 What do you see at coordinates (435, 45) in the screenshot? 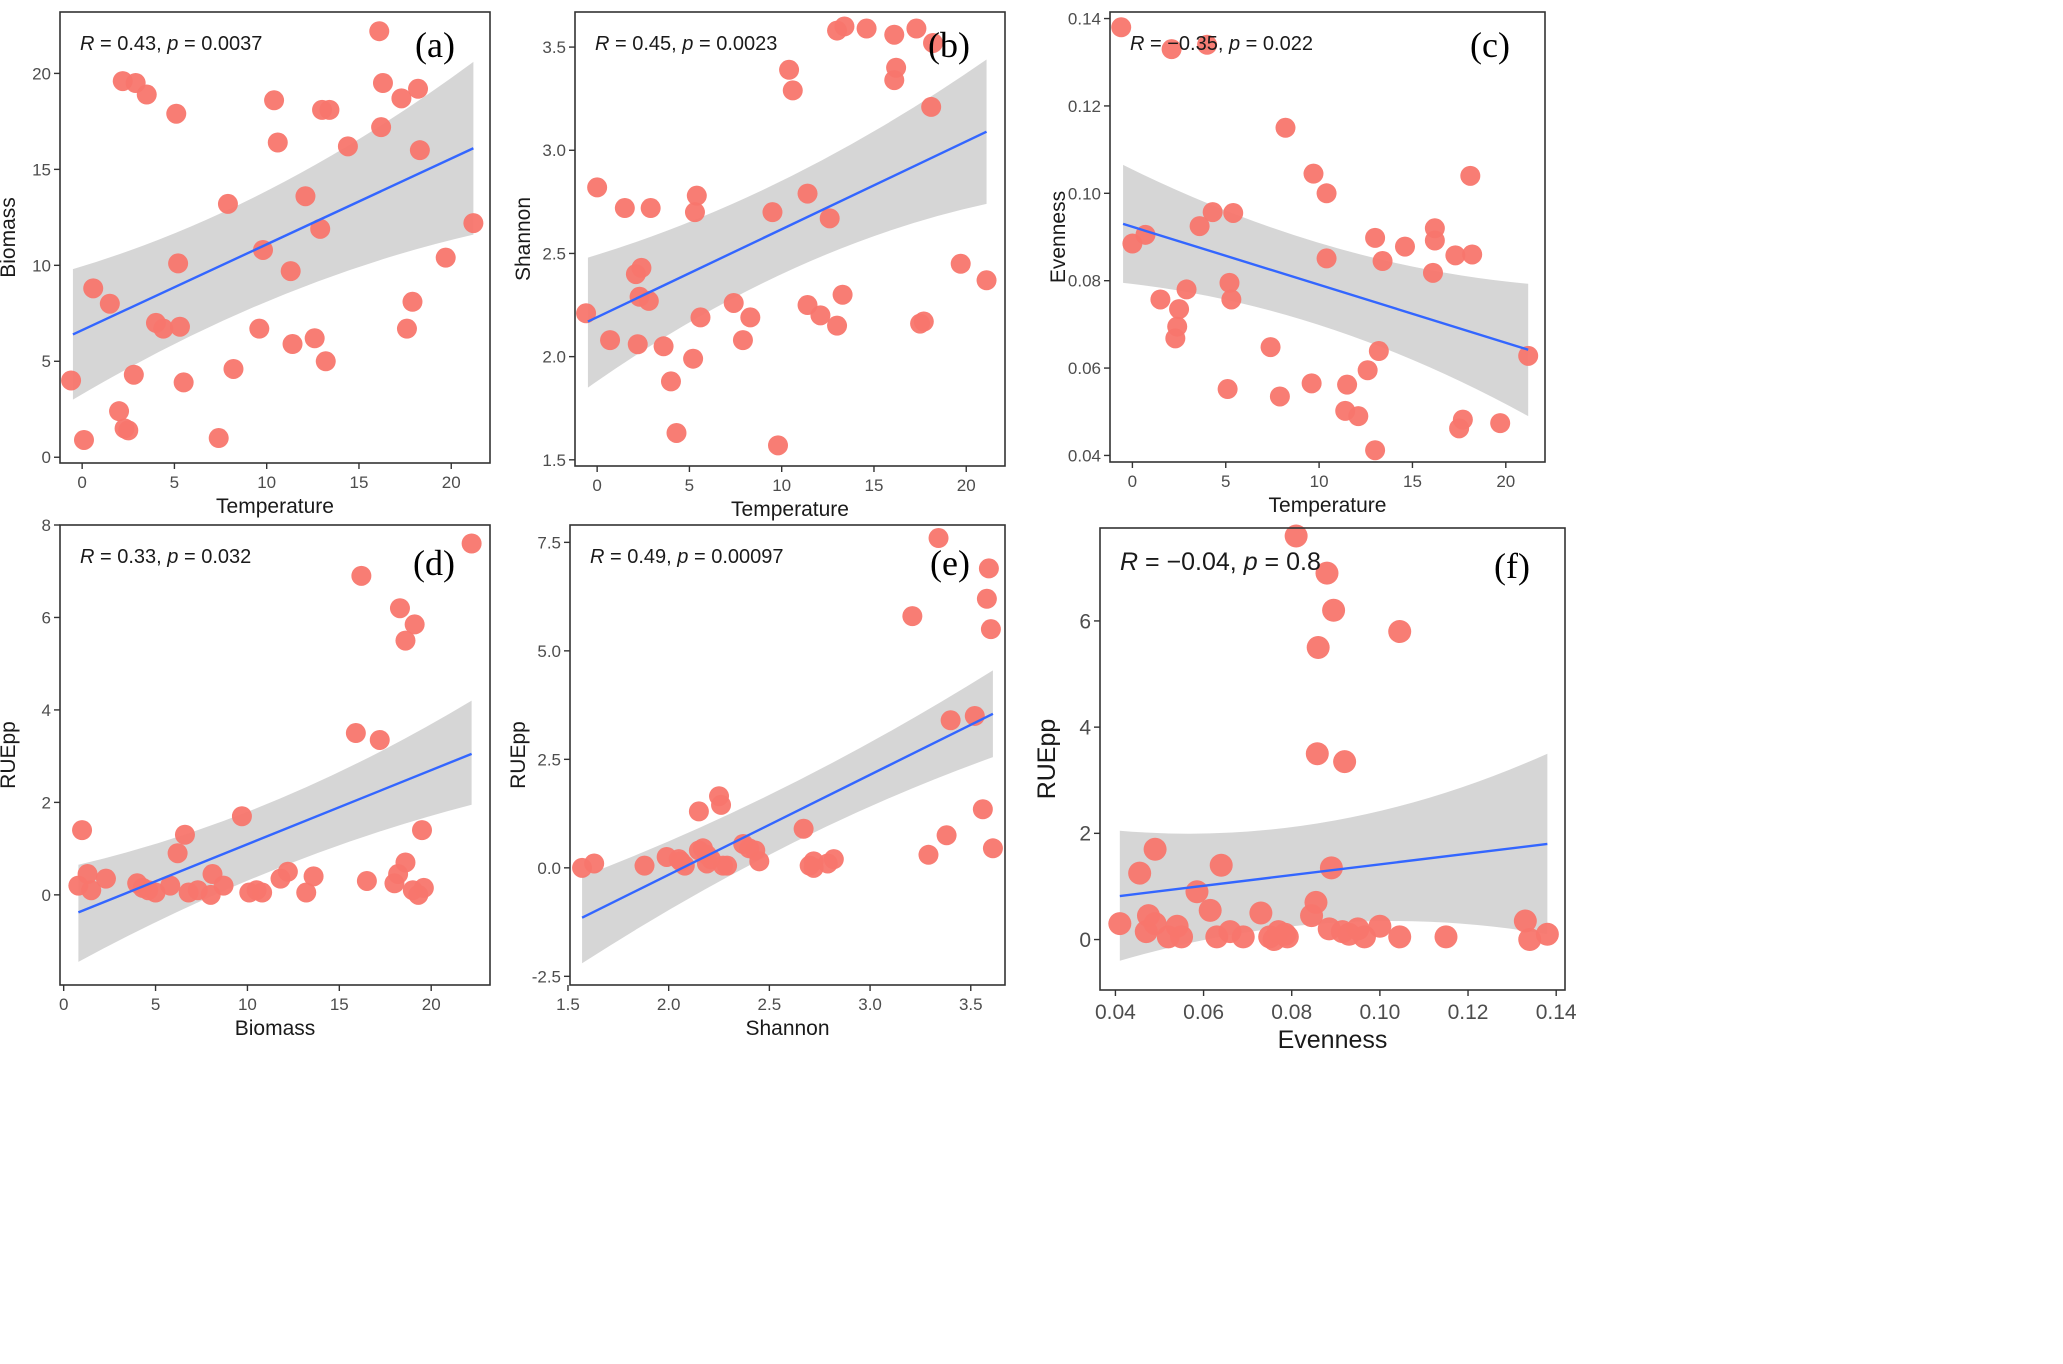
I see `panel-a-panel-label: (a)` at bounding box center [435, 45].